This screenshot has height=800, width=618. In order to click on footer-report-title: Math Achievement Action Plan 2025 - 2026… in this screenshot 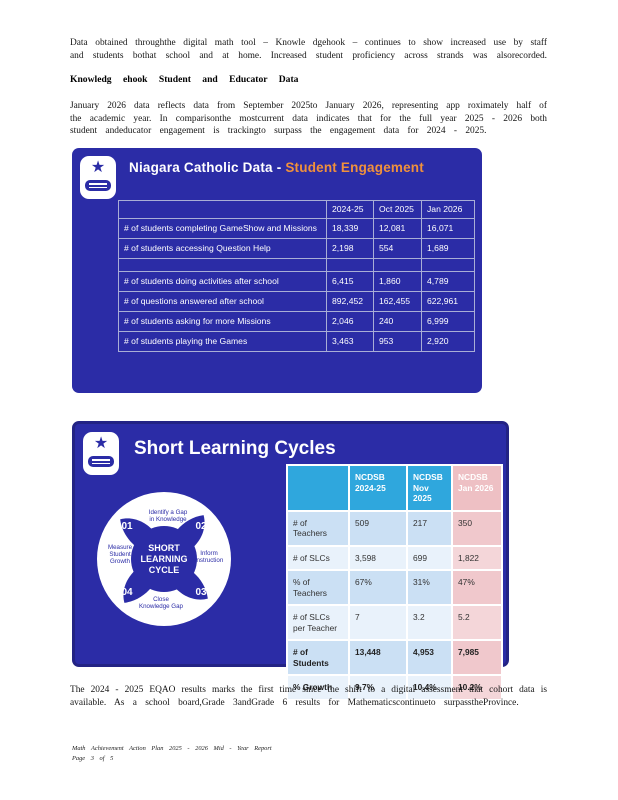, I will do `click(172, 748)`.